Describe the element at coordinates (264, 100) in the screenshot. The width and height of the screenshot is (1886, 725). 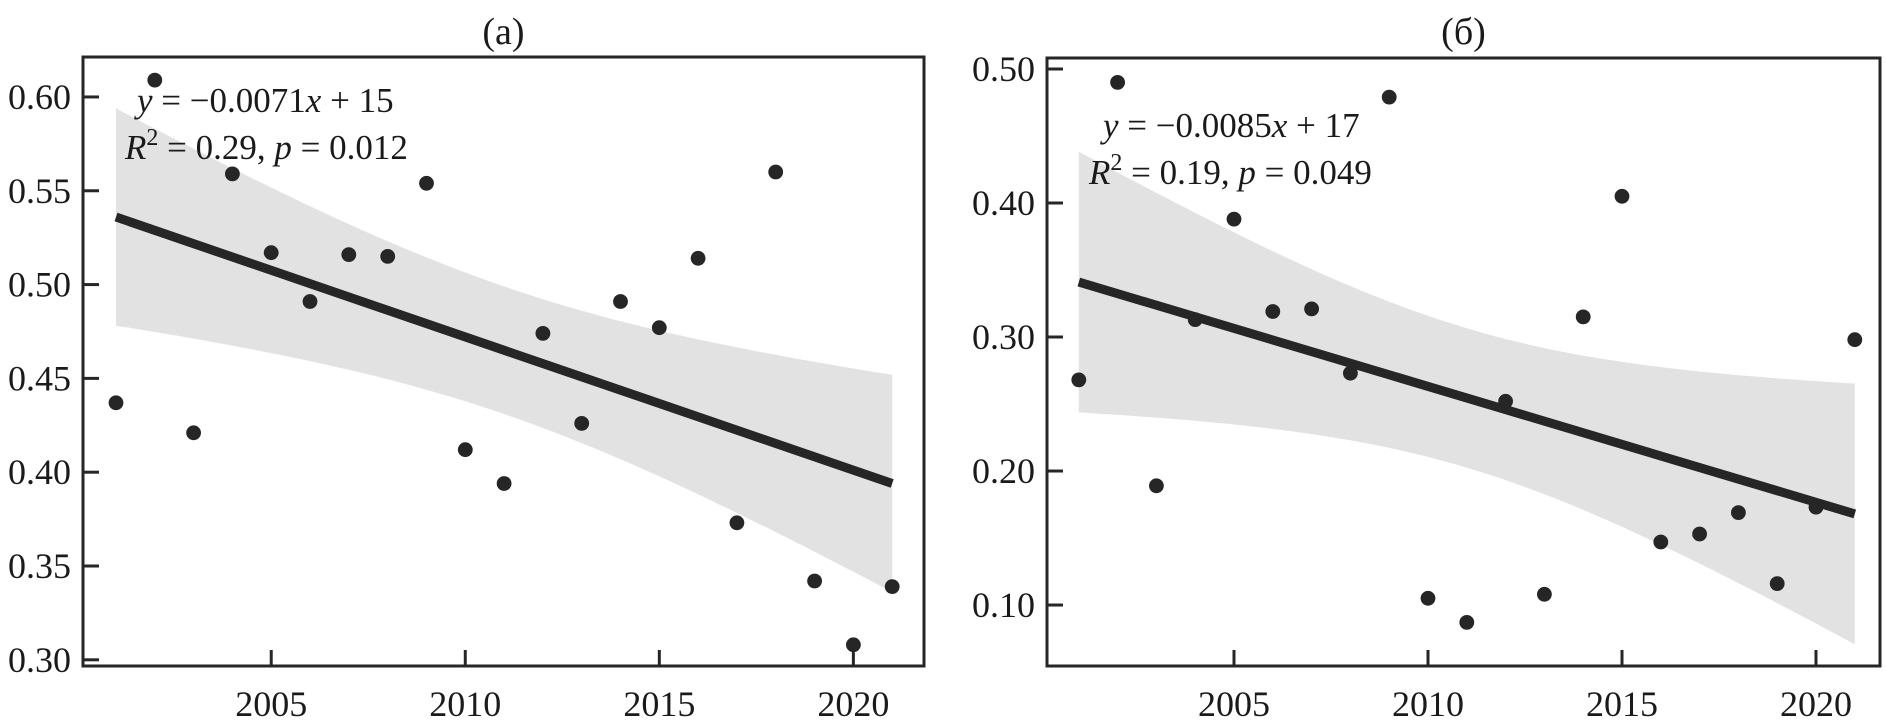
I see `equation-line: y = −0.0071x + 15` at that location.